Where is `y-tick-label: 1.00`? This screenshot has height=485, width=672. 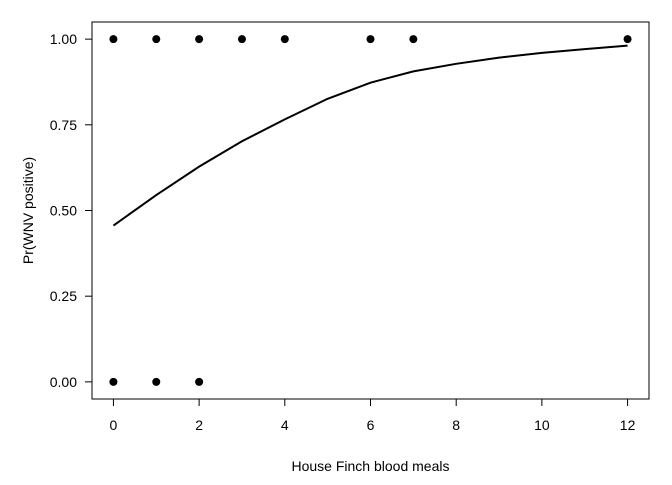
y-tick-label: 1.00 is located at coordinates (63, 39).